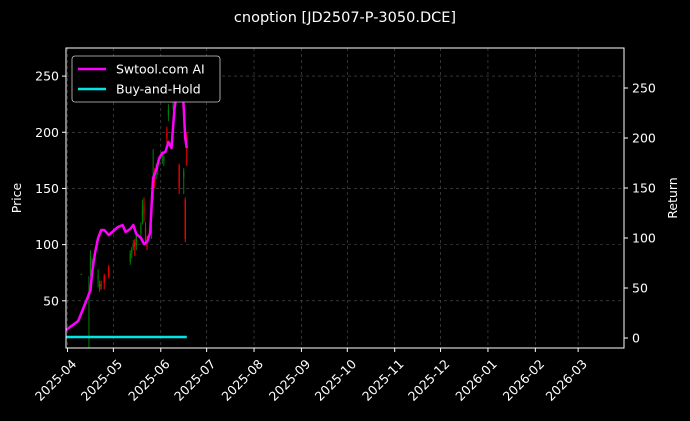 This screenshot has width=690, height=421. Describe the element at coordinates (336, 380) in the screenshot. I see `x-tick-label: 2025-10` at that location.